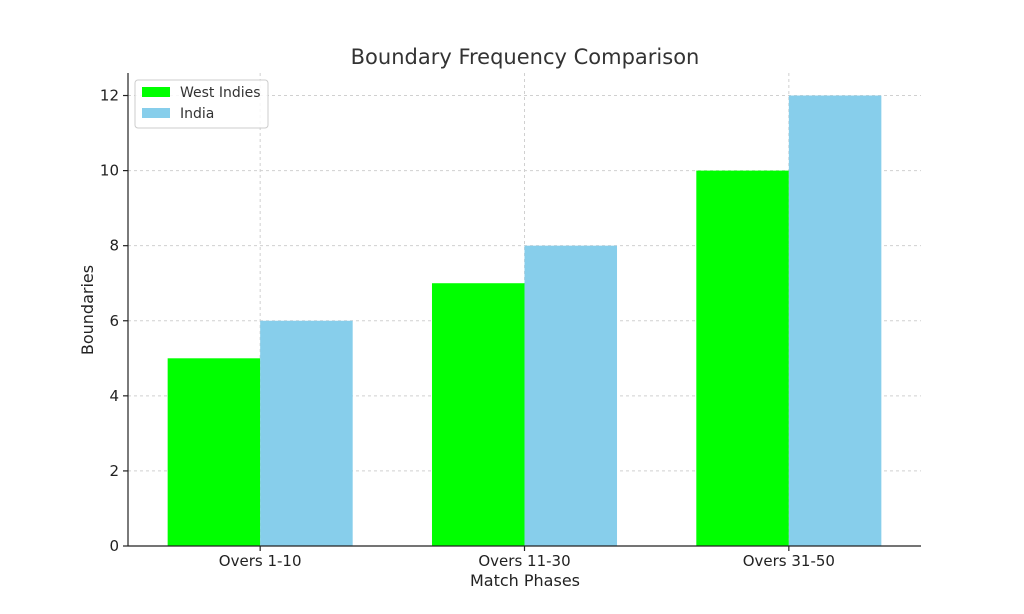 The width and height of the screenshot is (1024, 614). Describe the element at coordinates (109, 171) in the screenshot. I see `y-tick-label: 10` at that location.